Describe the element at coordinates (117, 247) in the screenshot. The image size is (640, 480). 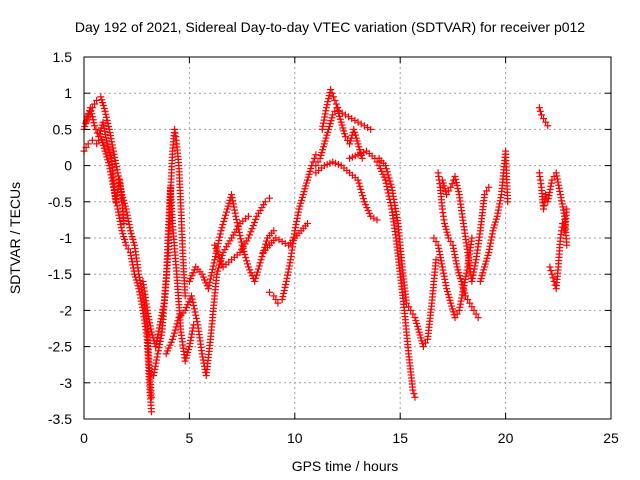
I see `series-arc-a` at that location.